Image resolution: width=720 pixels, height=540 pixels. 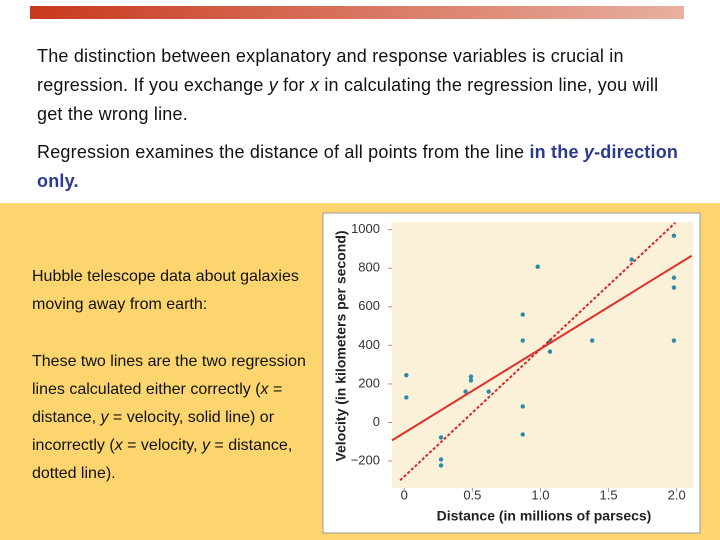 What do you see at coordinates (369, 305) in the screenshot?
I see `y-tick-label: 600` at bounding box center [369, 305].